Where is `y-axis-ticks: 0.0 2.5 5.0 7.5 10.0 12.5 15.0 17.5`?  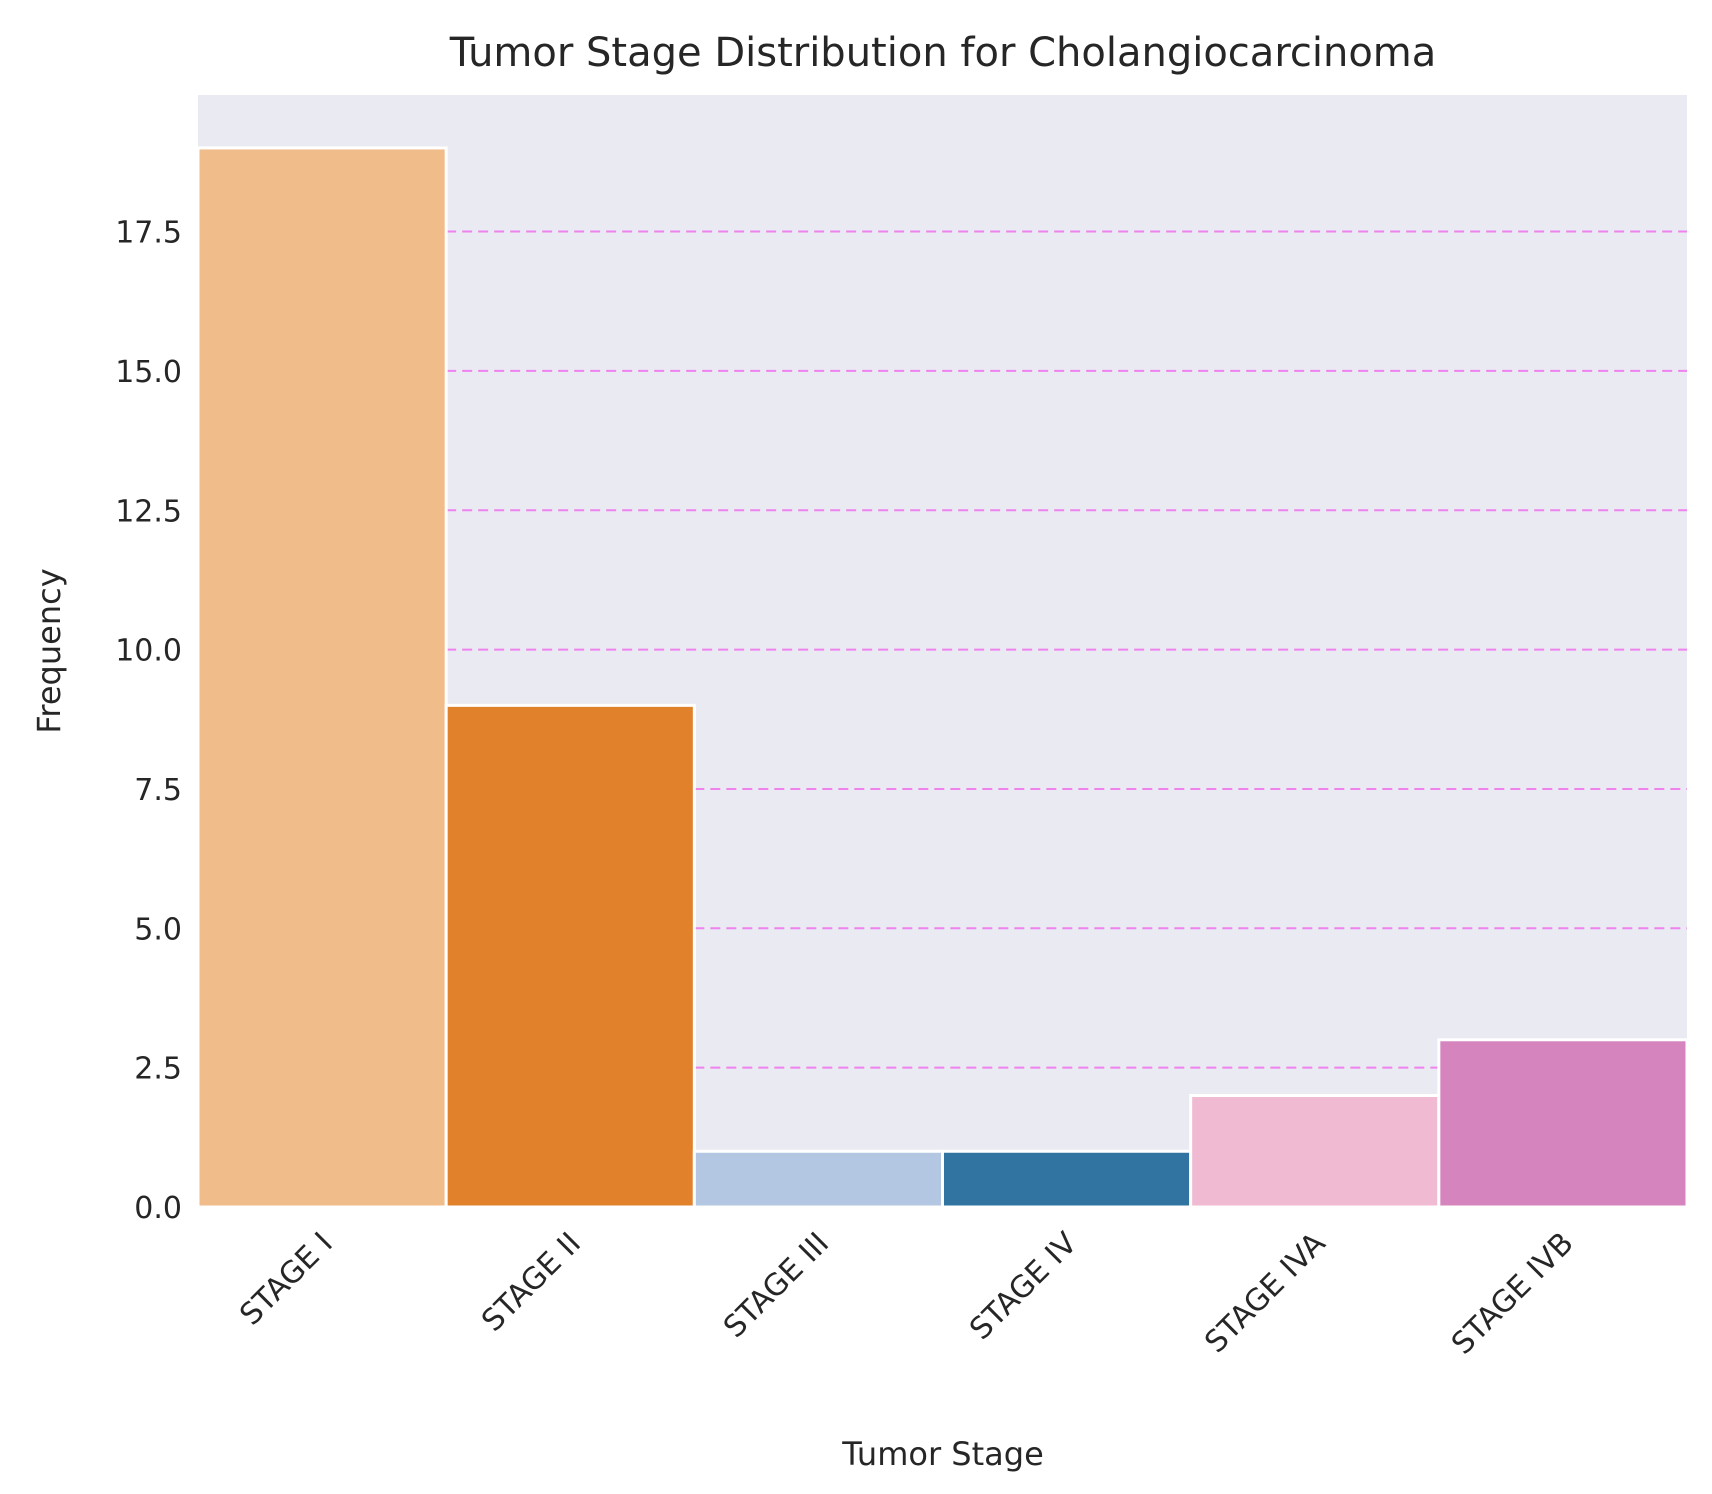 y-axis-ticks: 0.0 2.5 5.0 7.5 10.0 12.5 15.0 17.5 is located at coordinates (148, 721).